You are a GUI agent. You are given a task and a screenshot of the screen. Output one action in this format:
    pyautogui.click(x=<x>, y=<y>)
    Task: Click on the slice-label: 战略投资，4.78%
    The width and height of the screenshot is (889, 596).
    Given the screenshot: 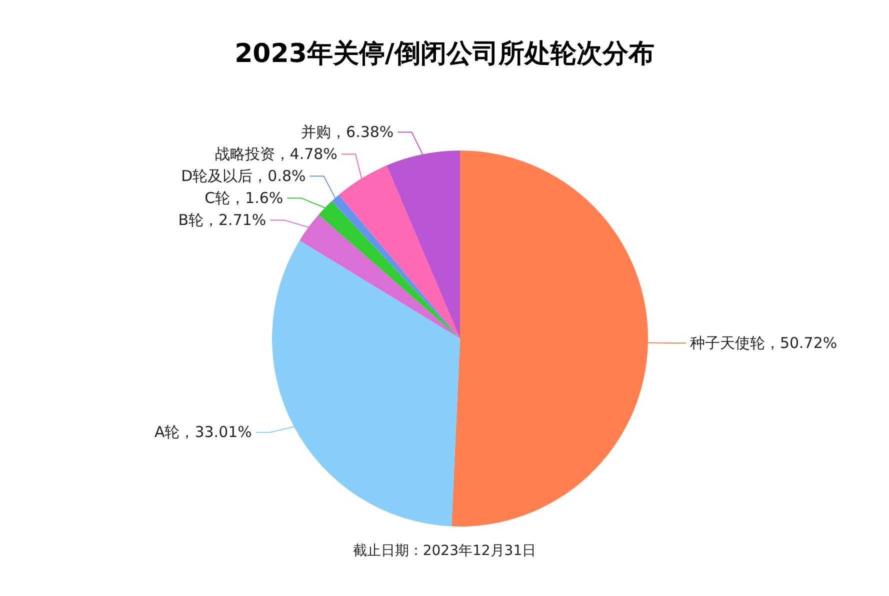 What is the action you would take?
    pyautogui.click(x=276, y=154)
    